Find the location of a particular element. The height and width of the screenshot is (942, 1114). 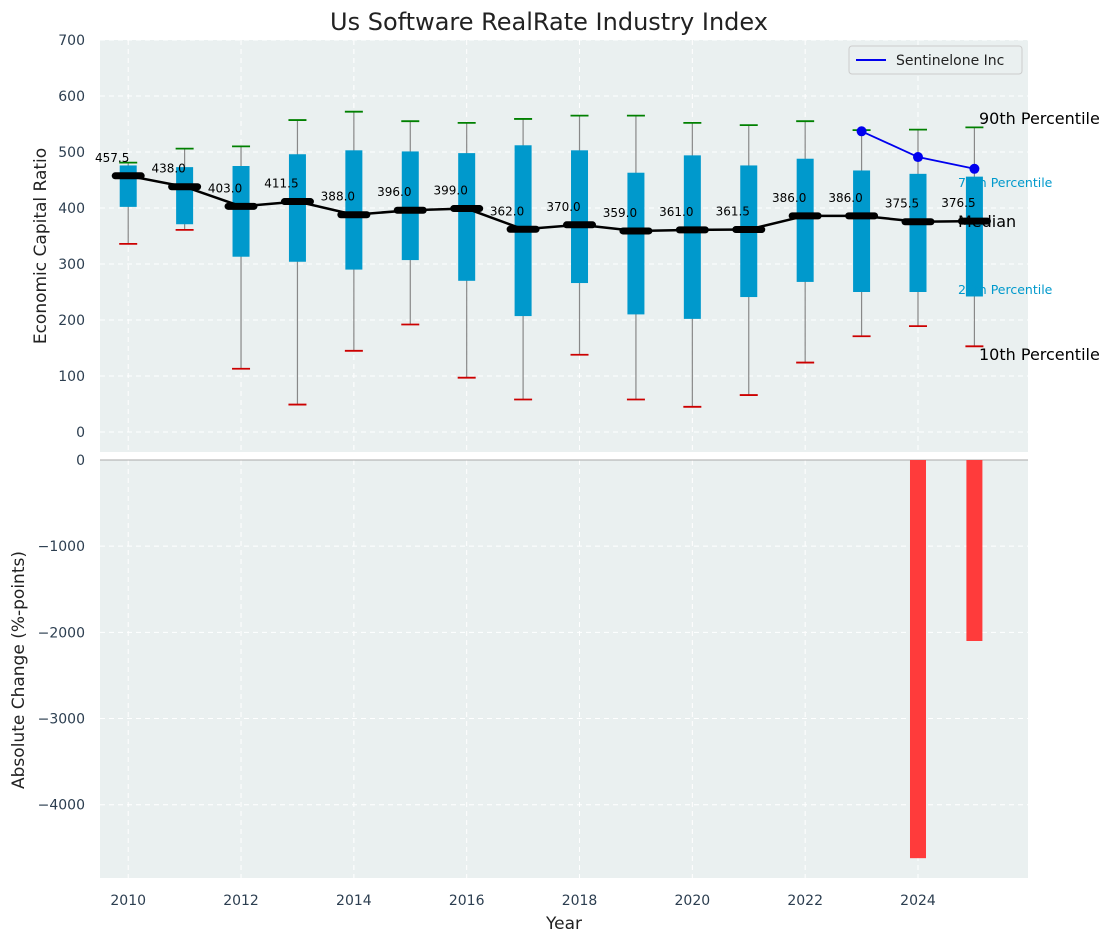

top-y-tick-400: 400 is located at coordinates (71, 209).